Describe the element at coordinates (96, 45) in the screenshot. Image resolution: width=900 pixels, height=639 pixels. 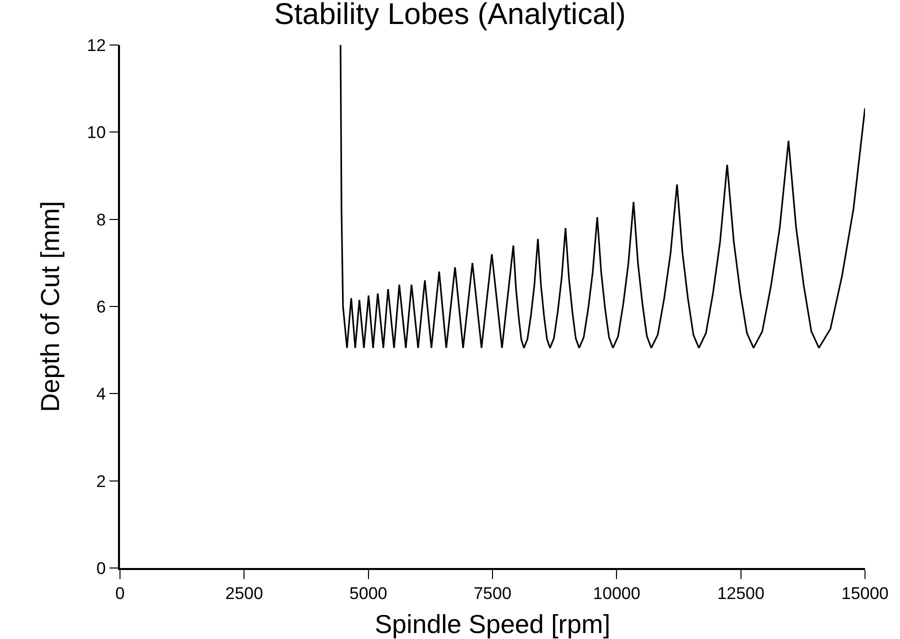
I see `y-tick-label: 12` at that location.